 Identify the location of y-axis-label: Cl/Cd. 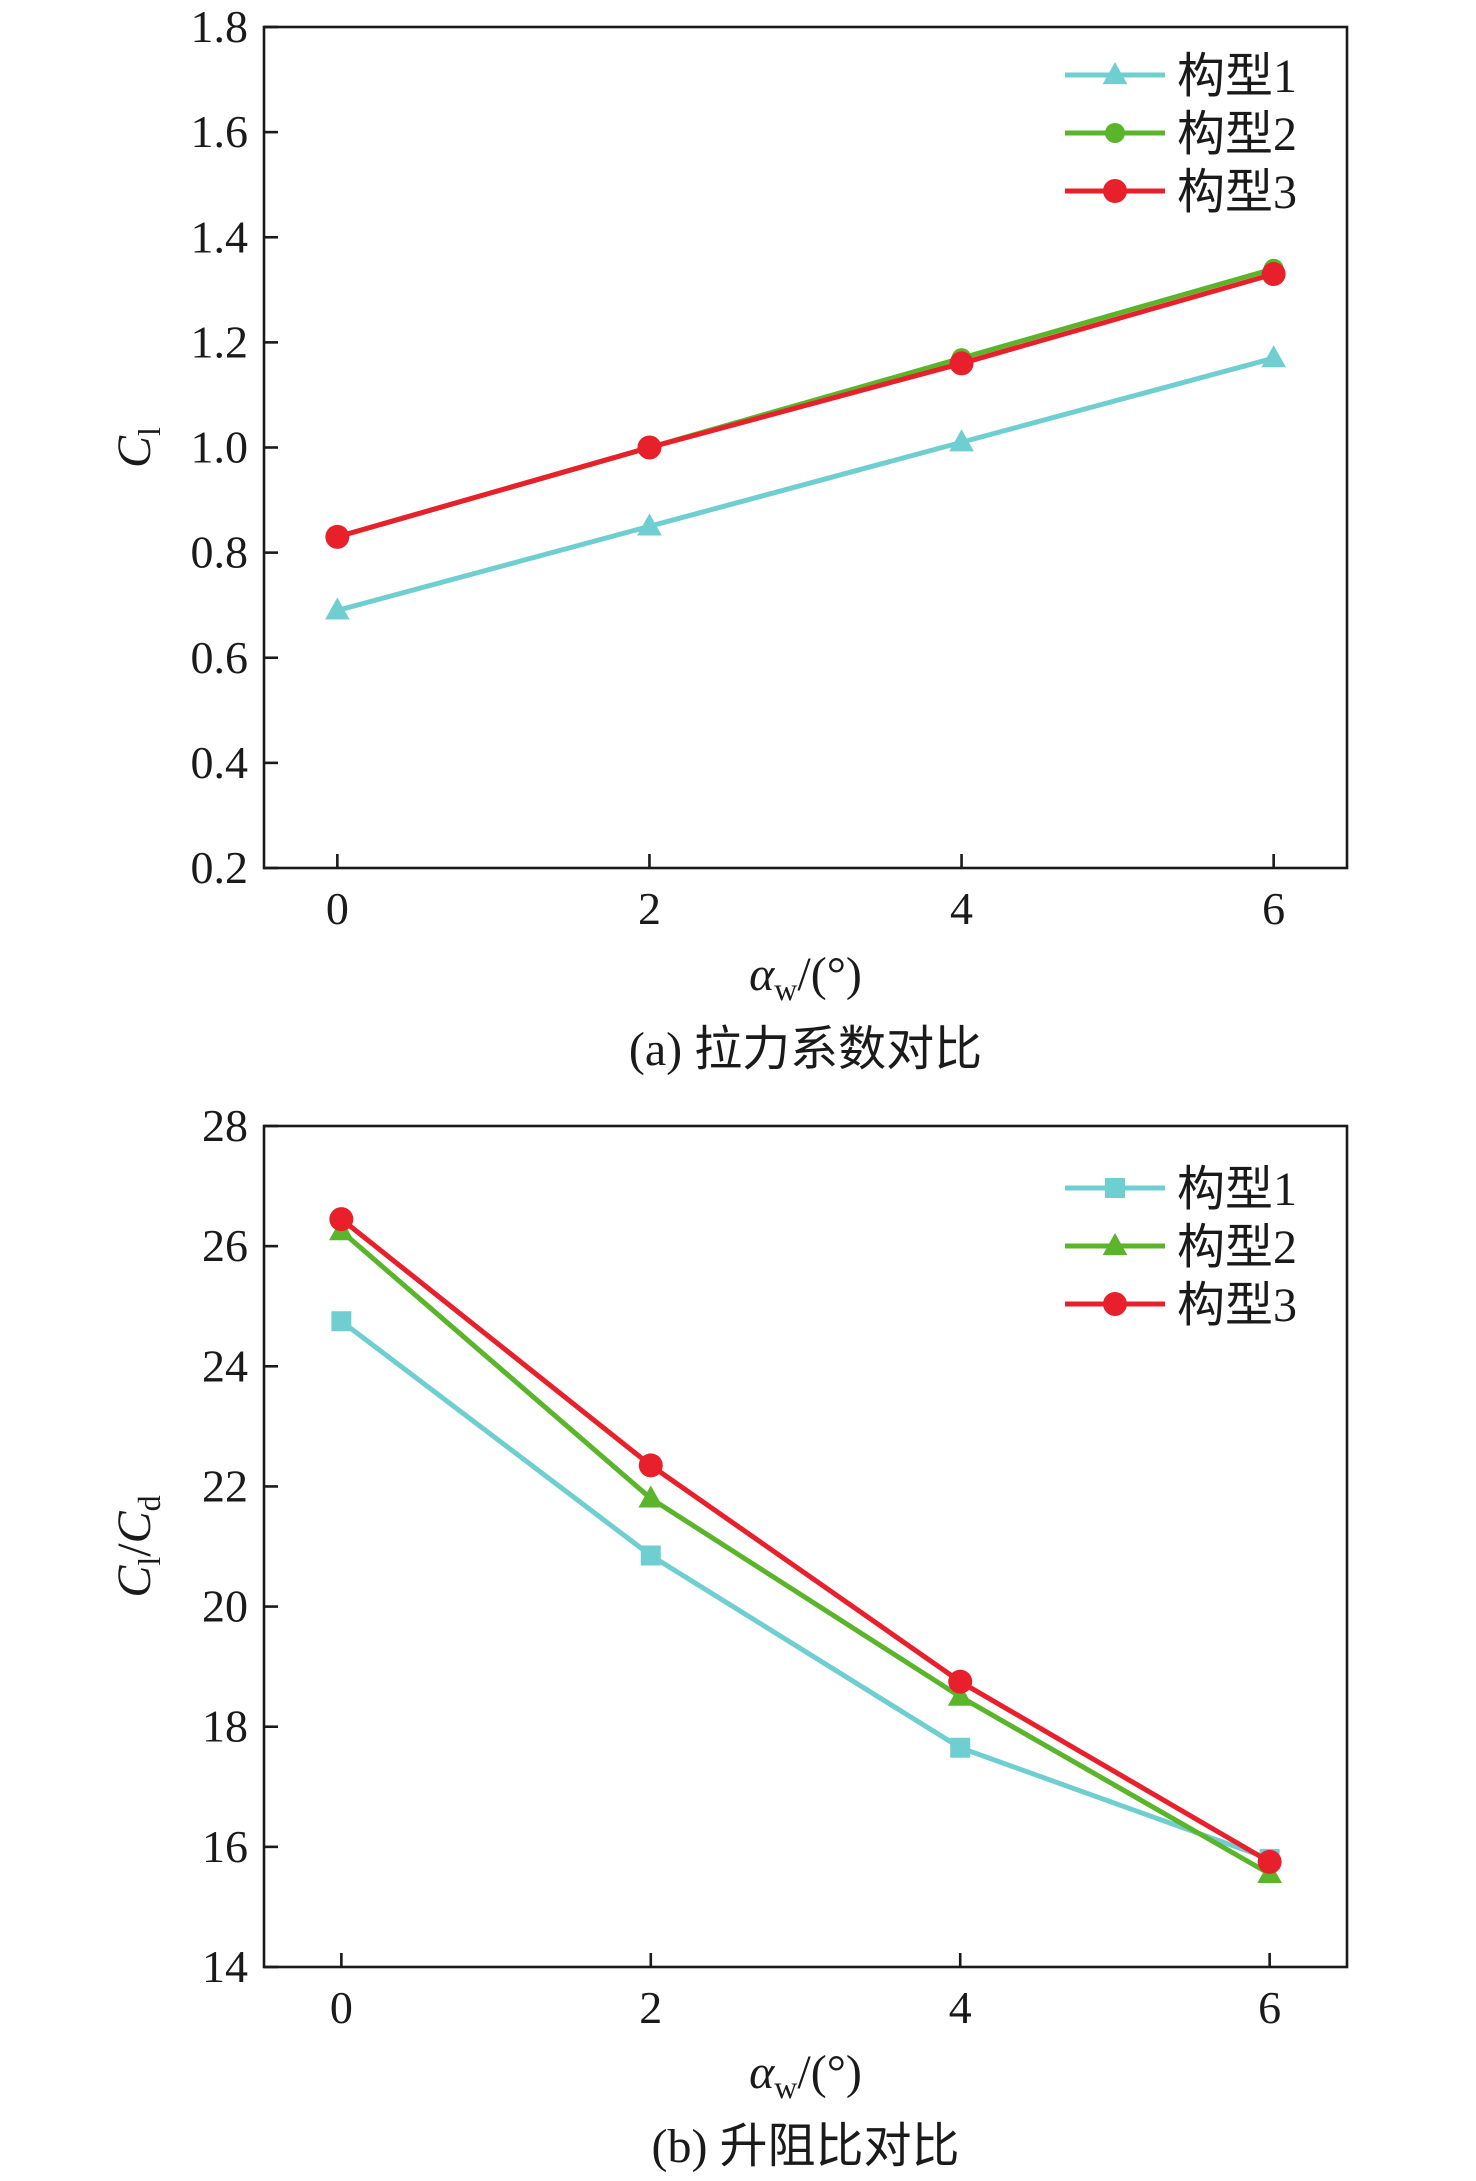
(137, 1546).